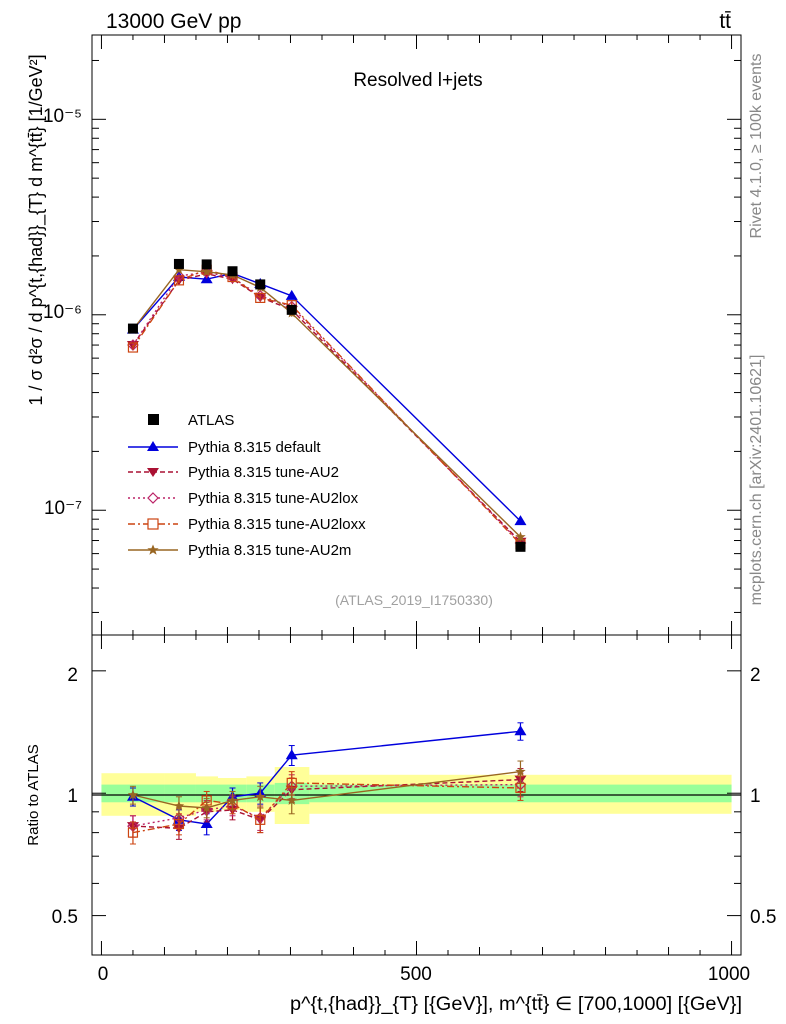  I want to click on analysis-id-label: (ATLAS_2019_I1750330), so click(414, 600).